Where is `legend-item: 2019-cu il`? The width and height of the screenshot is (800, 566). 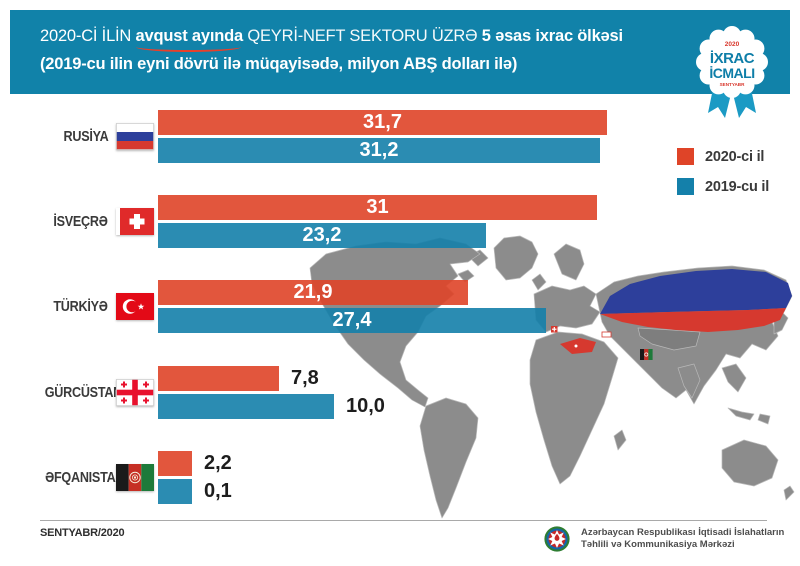 legend-item: 2019-cu il is located at coordinates (723, 186).